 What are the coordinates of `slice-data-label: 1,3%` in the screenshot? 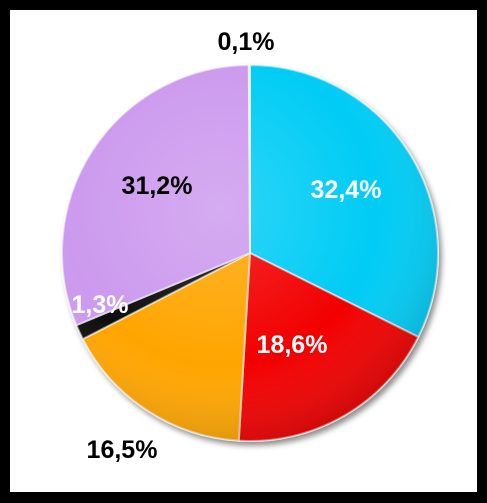 It's located at (100, 305).